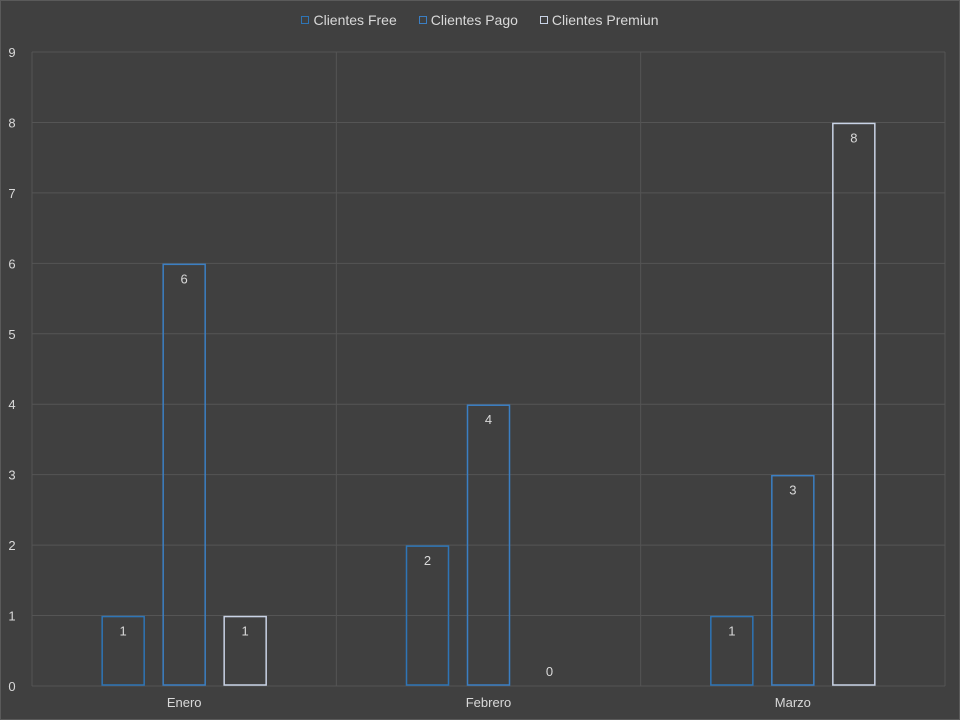 This screenshot has width=960, height=720. What do you see at coordinates (305, 20) in the screenshot?
I see `legend-swatch-free` at bounding box center [305, 20].